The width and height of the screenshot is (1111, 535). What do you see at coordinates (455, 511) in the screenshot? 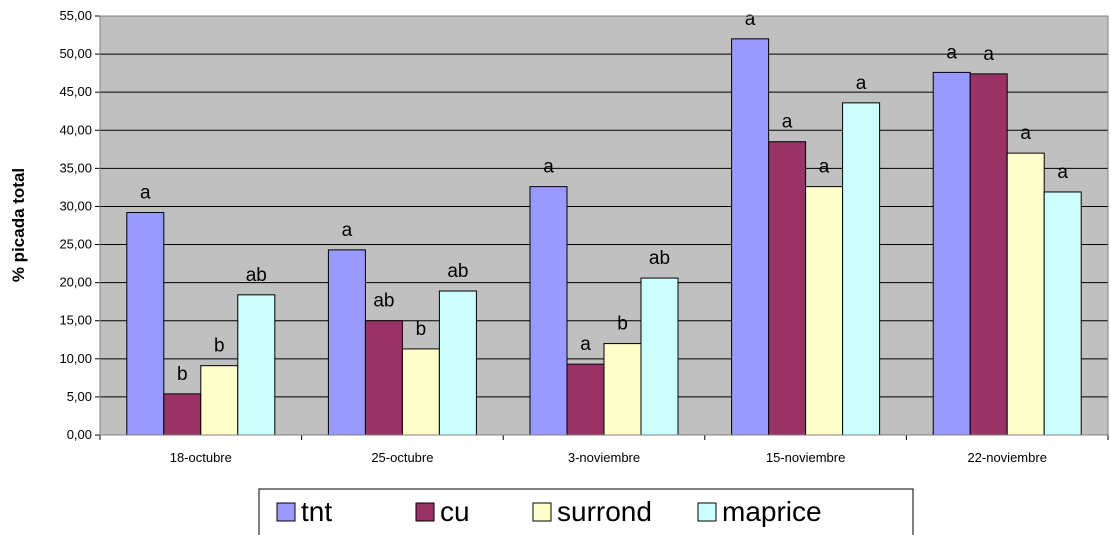
I see `legend-label-cu: cu` at bounding box center [455, 511].